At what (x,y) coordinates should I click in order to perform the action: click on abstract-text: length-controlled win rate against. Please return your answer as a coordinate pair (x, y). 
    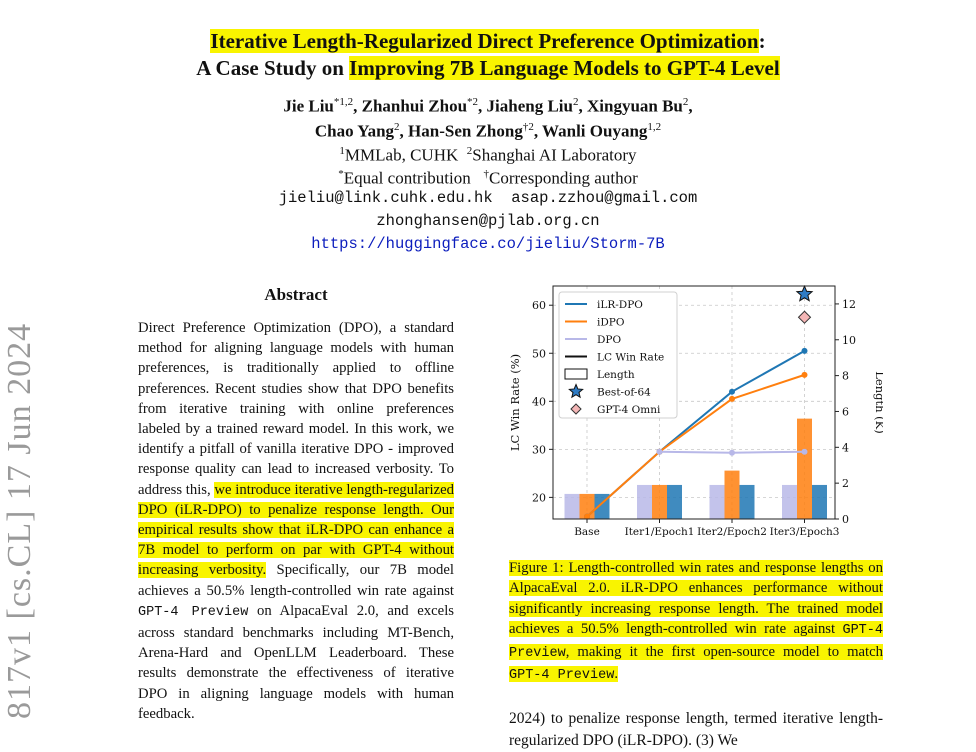
    Looking at the image, I should click on (349, 590).